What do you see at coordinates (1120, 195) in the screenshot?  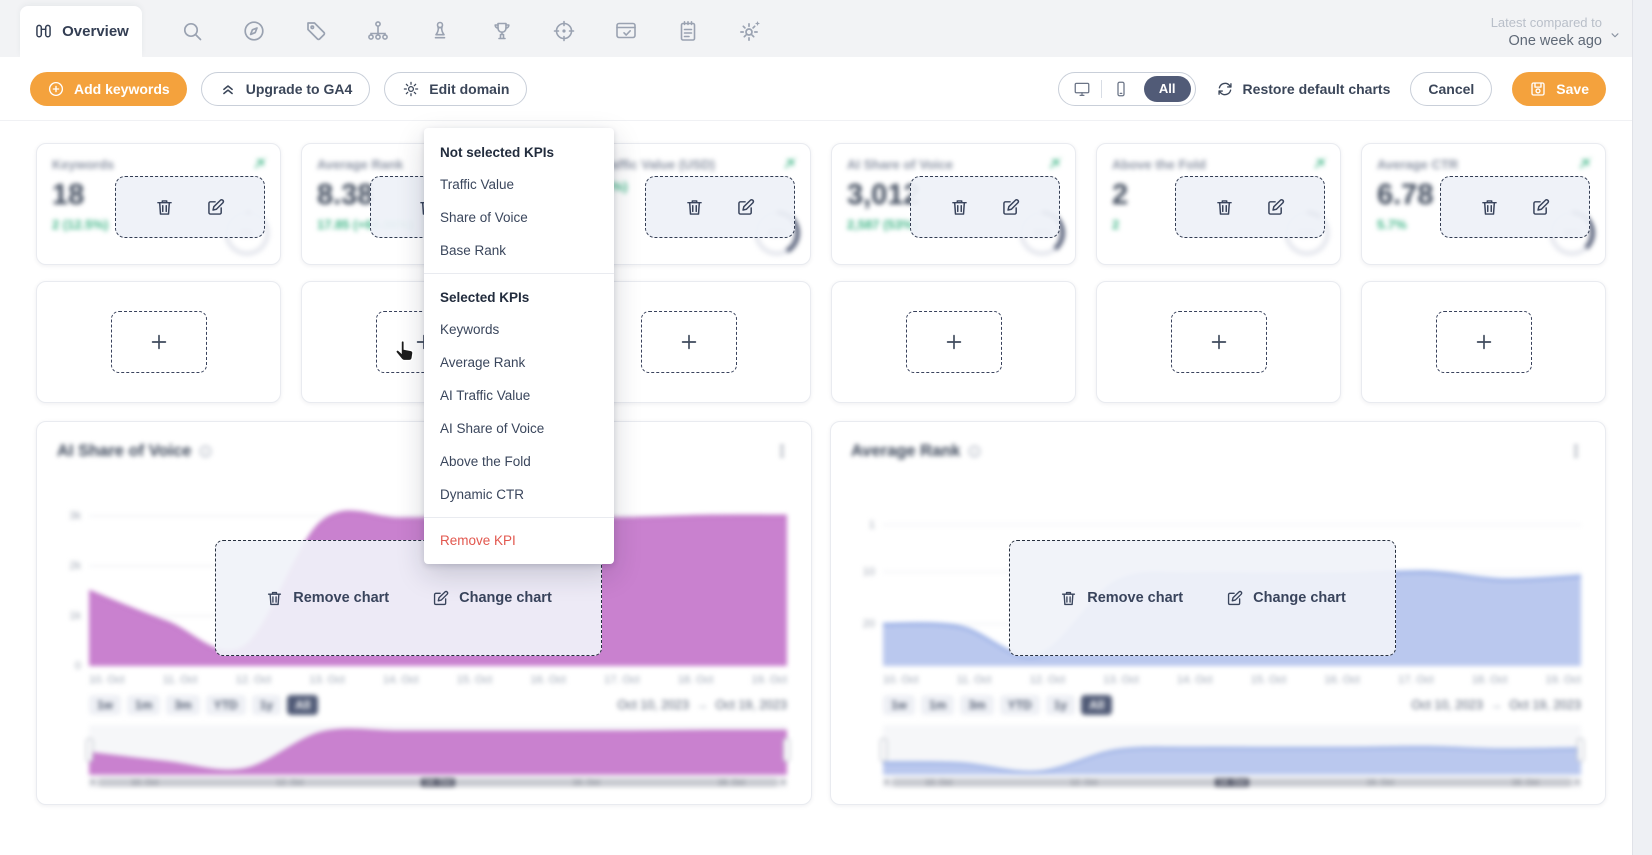 I see `kpi-value: 2` at bounding box center [1120, 195].